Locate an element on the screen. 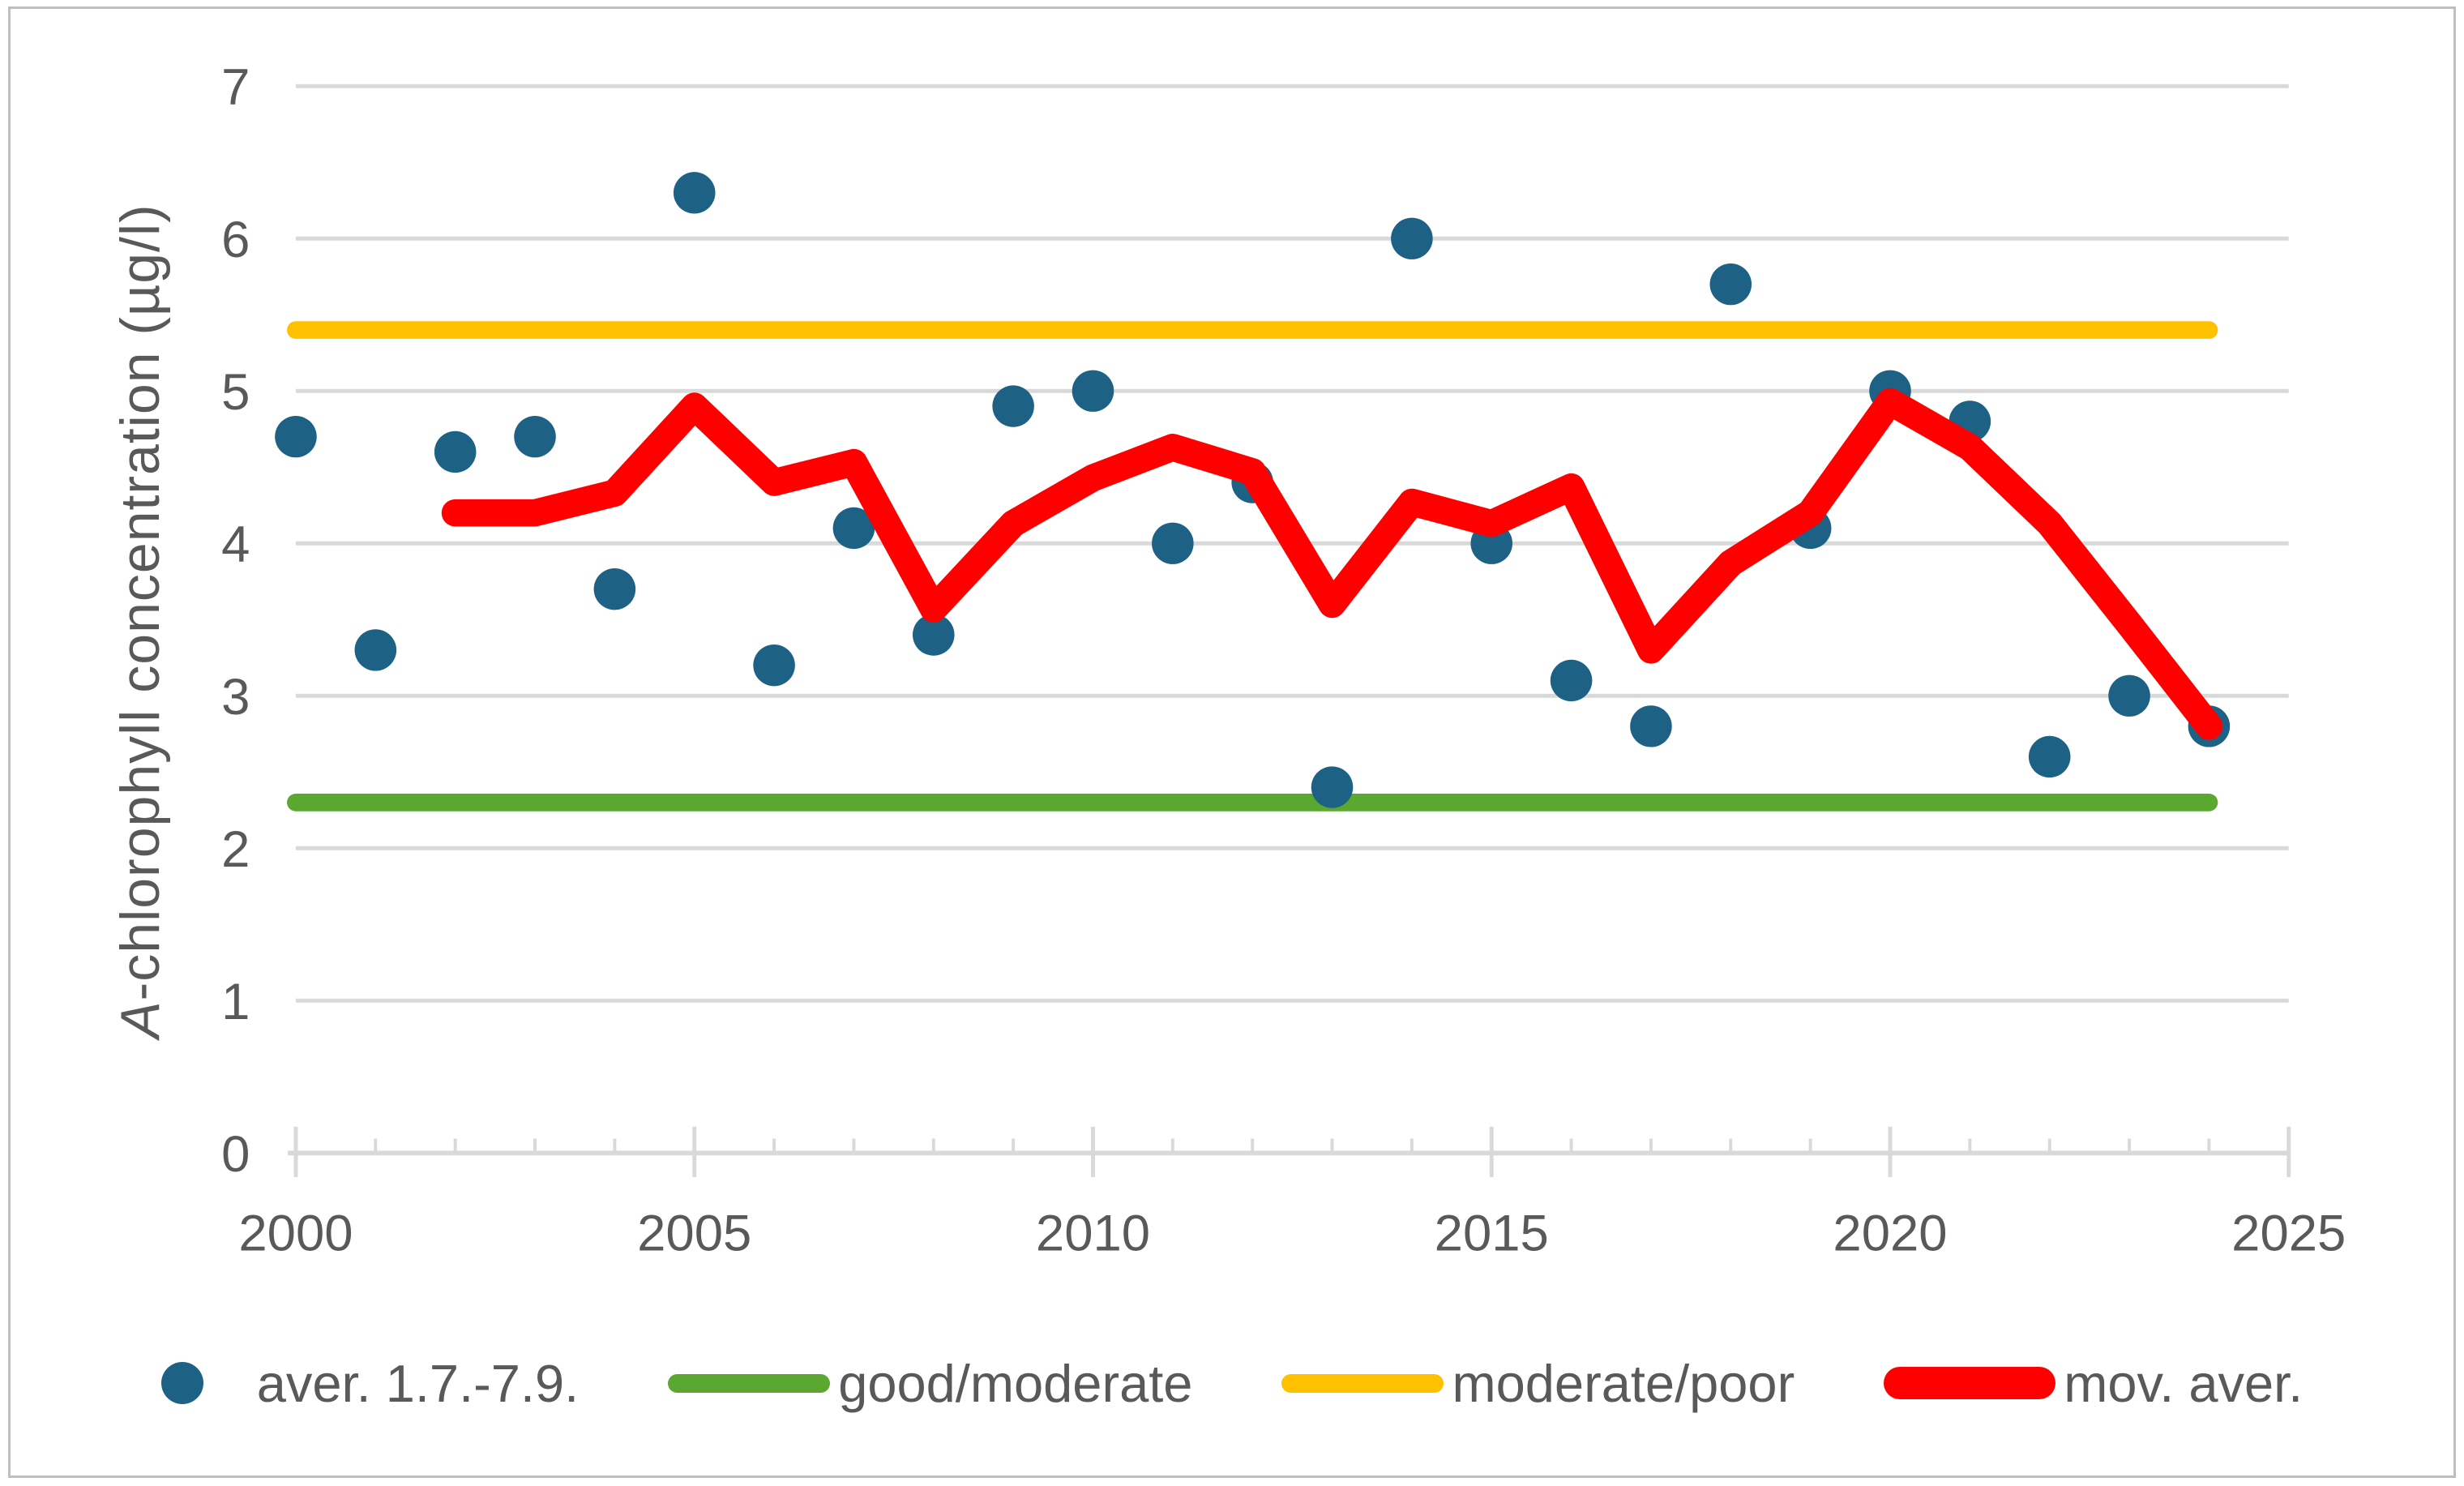  red-line-marker-icon is located at coordinates (1970, 1383).